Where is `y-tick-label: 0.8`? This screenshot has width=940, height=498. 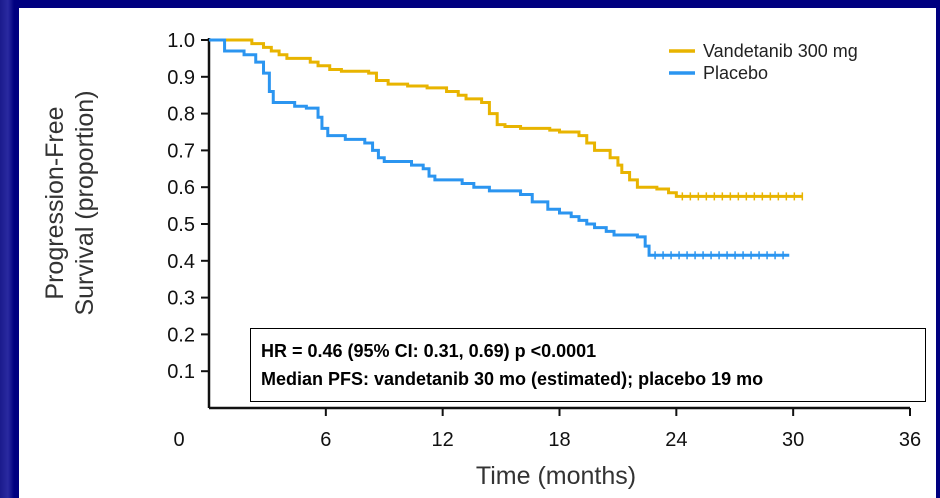
y-tick-label: 0.8 is located at coordinates (181, 115).